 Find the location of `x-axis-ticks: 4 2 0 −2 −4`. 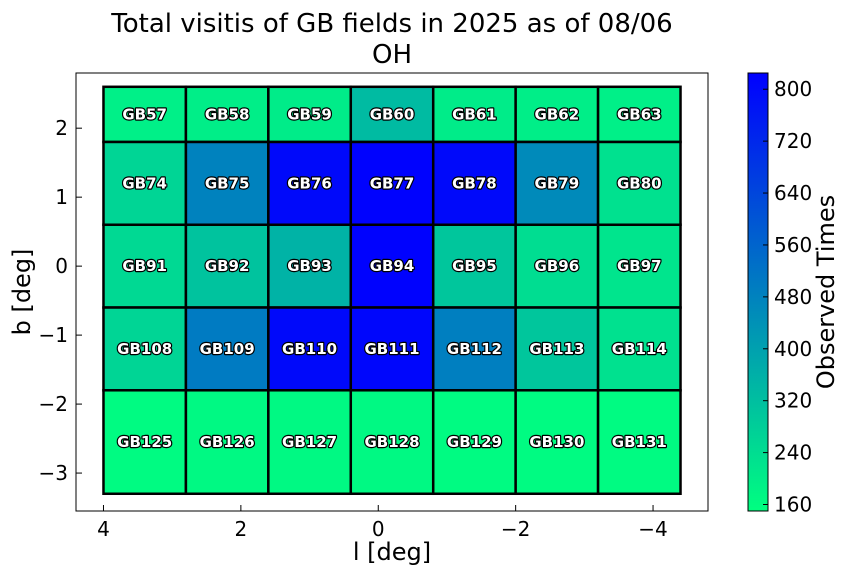

x-axis-ticks: 4 2 0 −2 −4 is located at coordinates (382, 523).